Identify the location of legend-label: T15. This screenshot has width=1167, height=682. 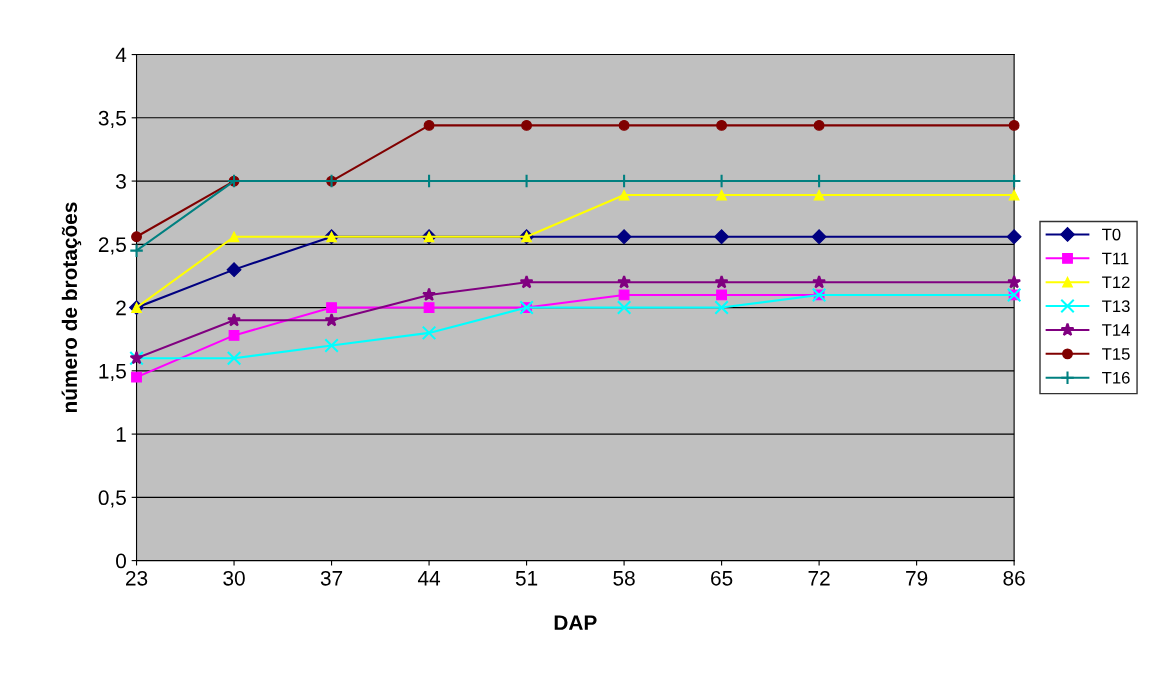
(1116, 354).